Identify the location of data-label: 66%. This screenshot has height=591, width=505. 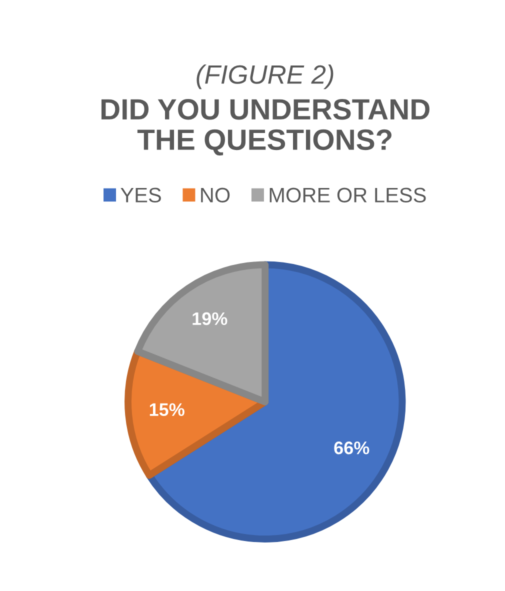
(352, 448).